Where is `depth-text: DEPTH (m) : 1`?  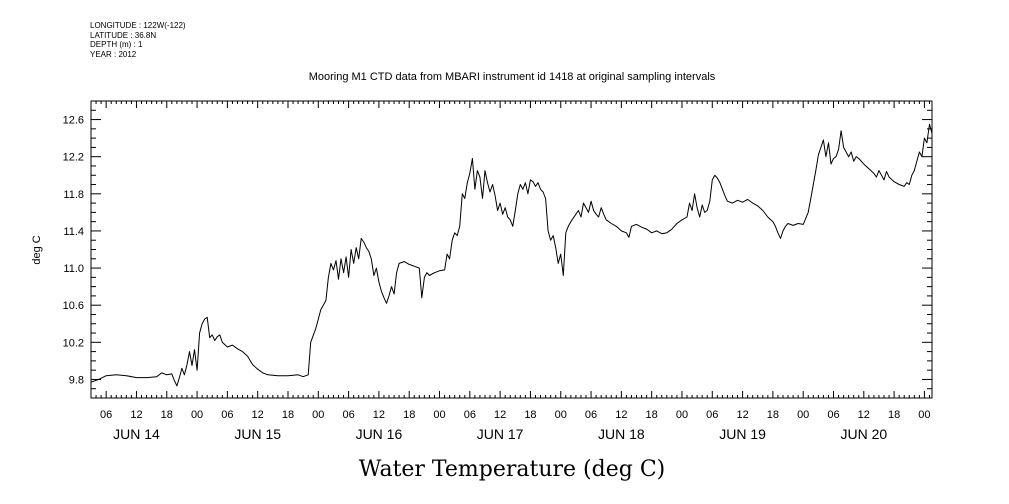 depth-text: DEPTH (m) : 1 is located at coordinates (116, 44).